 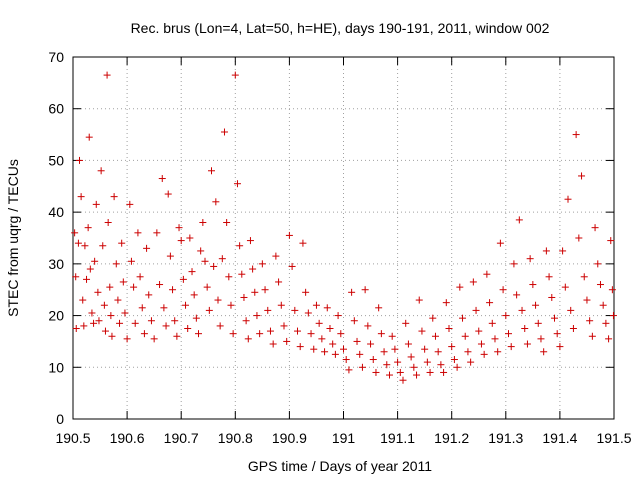 I want to click on x-tick-label: 190.7, so click(x=181, y=438).